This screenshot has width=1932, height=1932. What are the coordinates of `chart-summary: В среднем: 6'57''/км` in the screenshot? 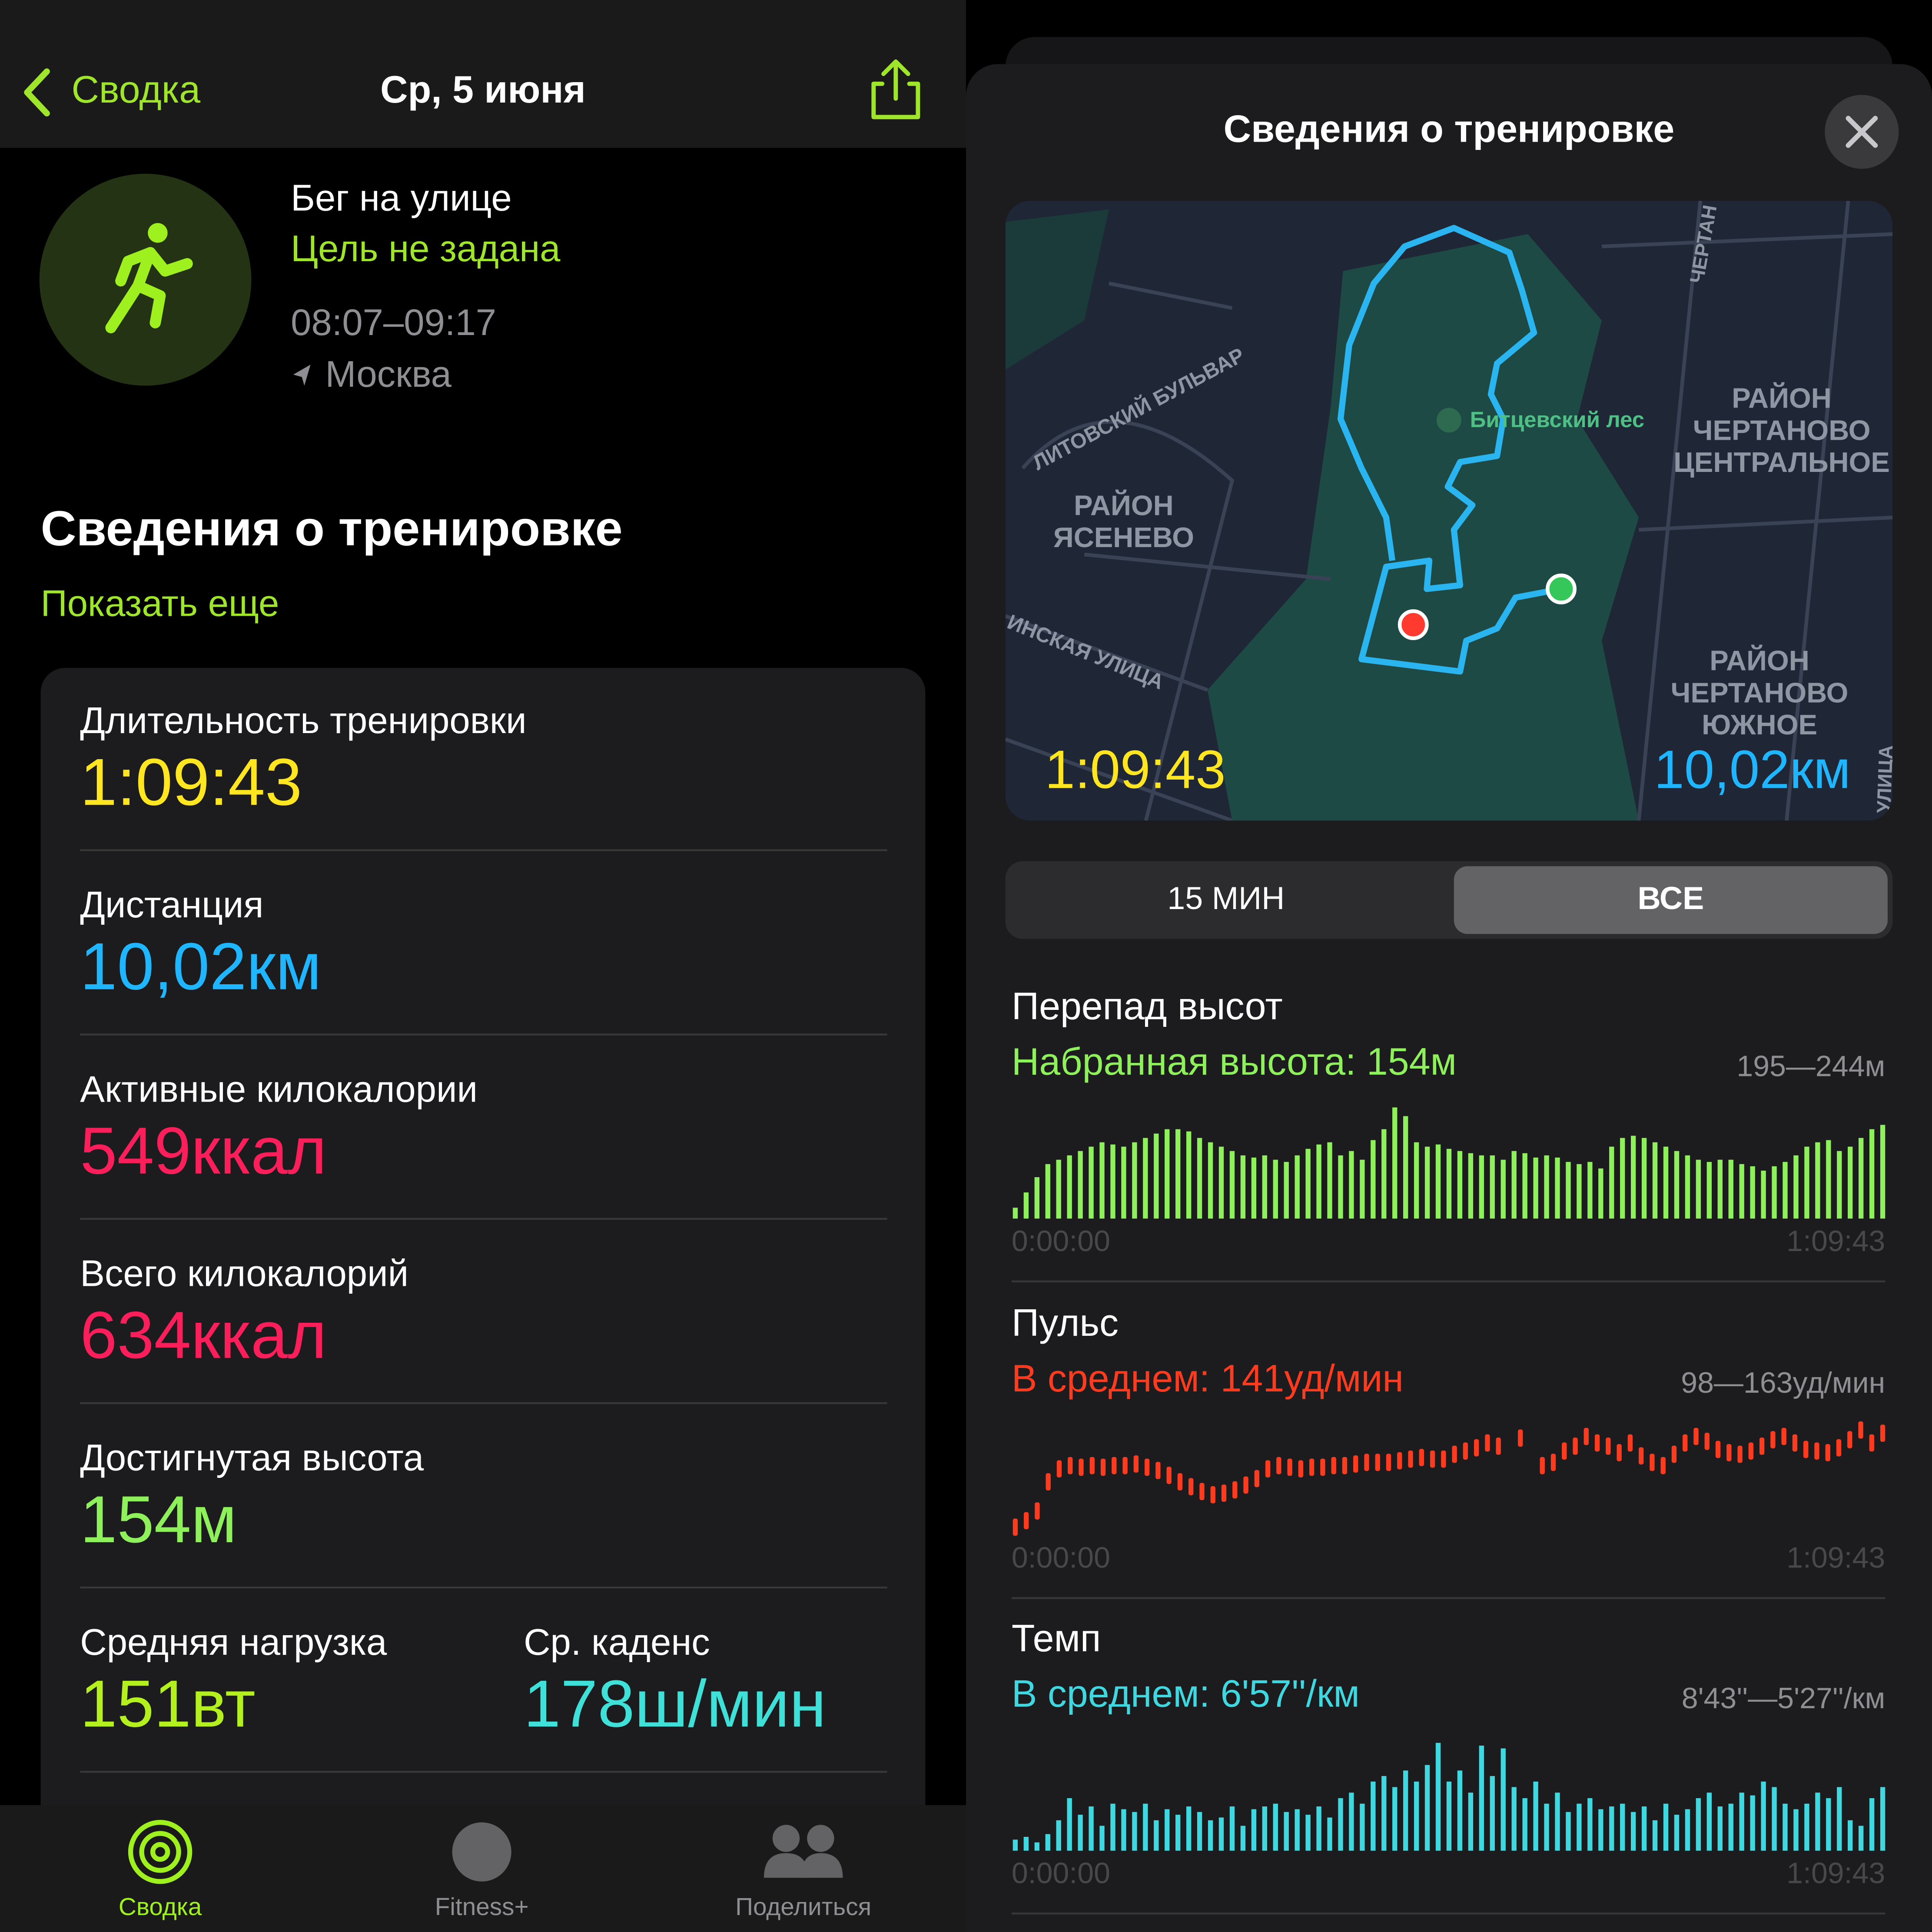 It's located at (1186, 1693).